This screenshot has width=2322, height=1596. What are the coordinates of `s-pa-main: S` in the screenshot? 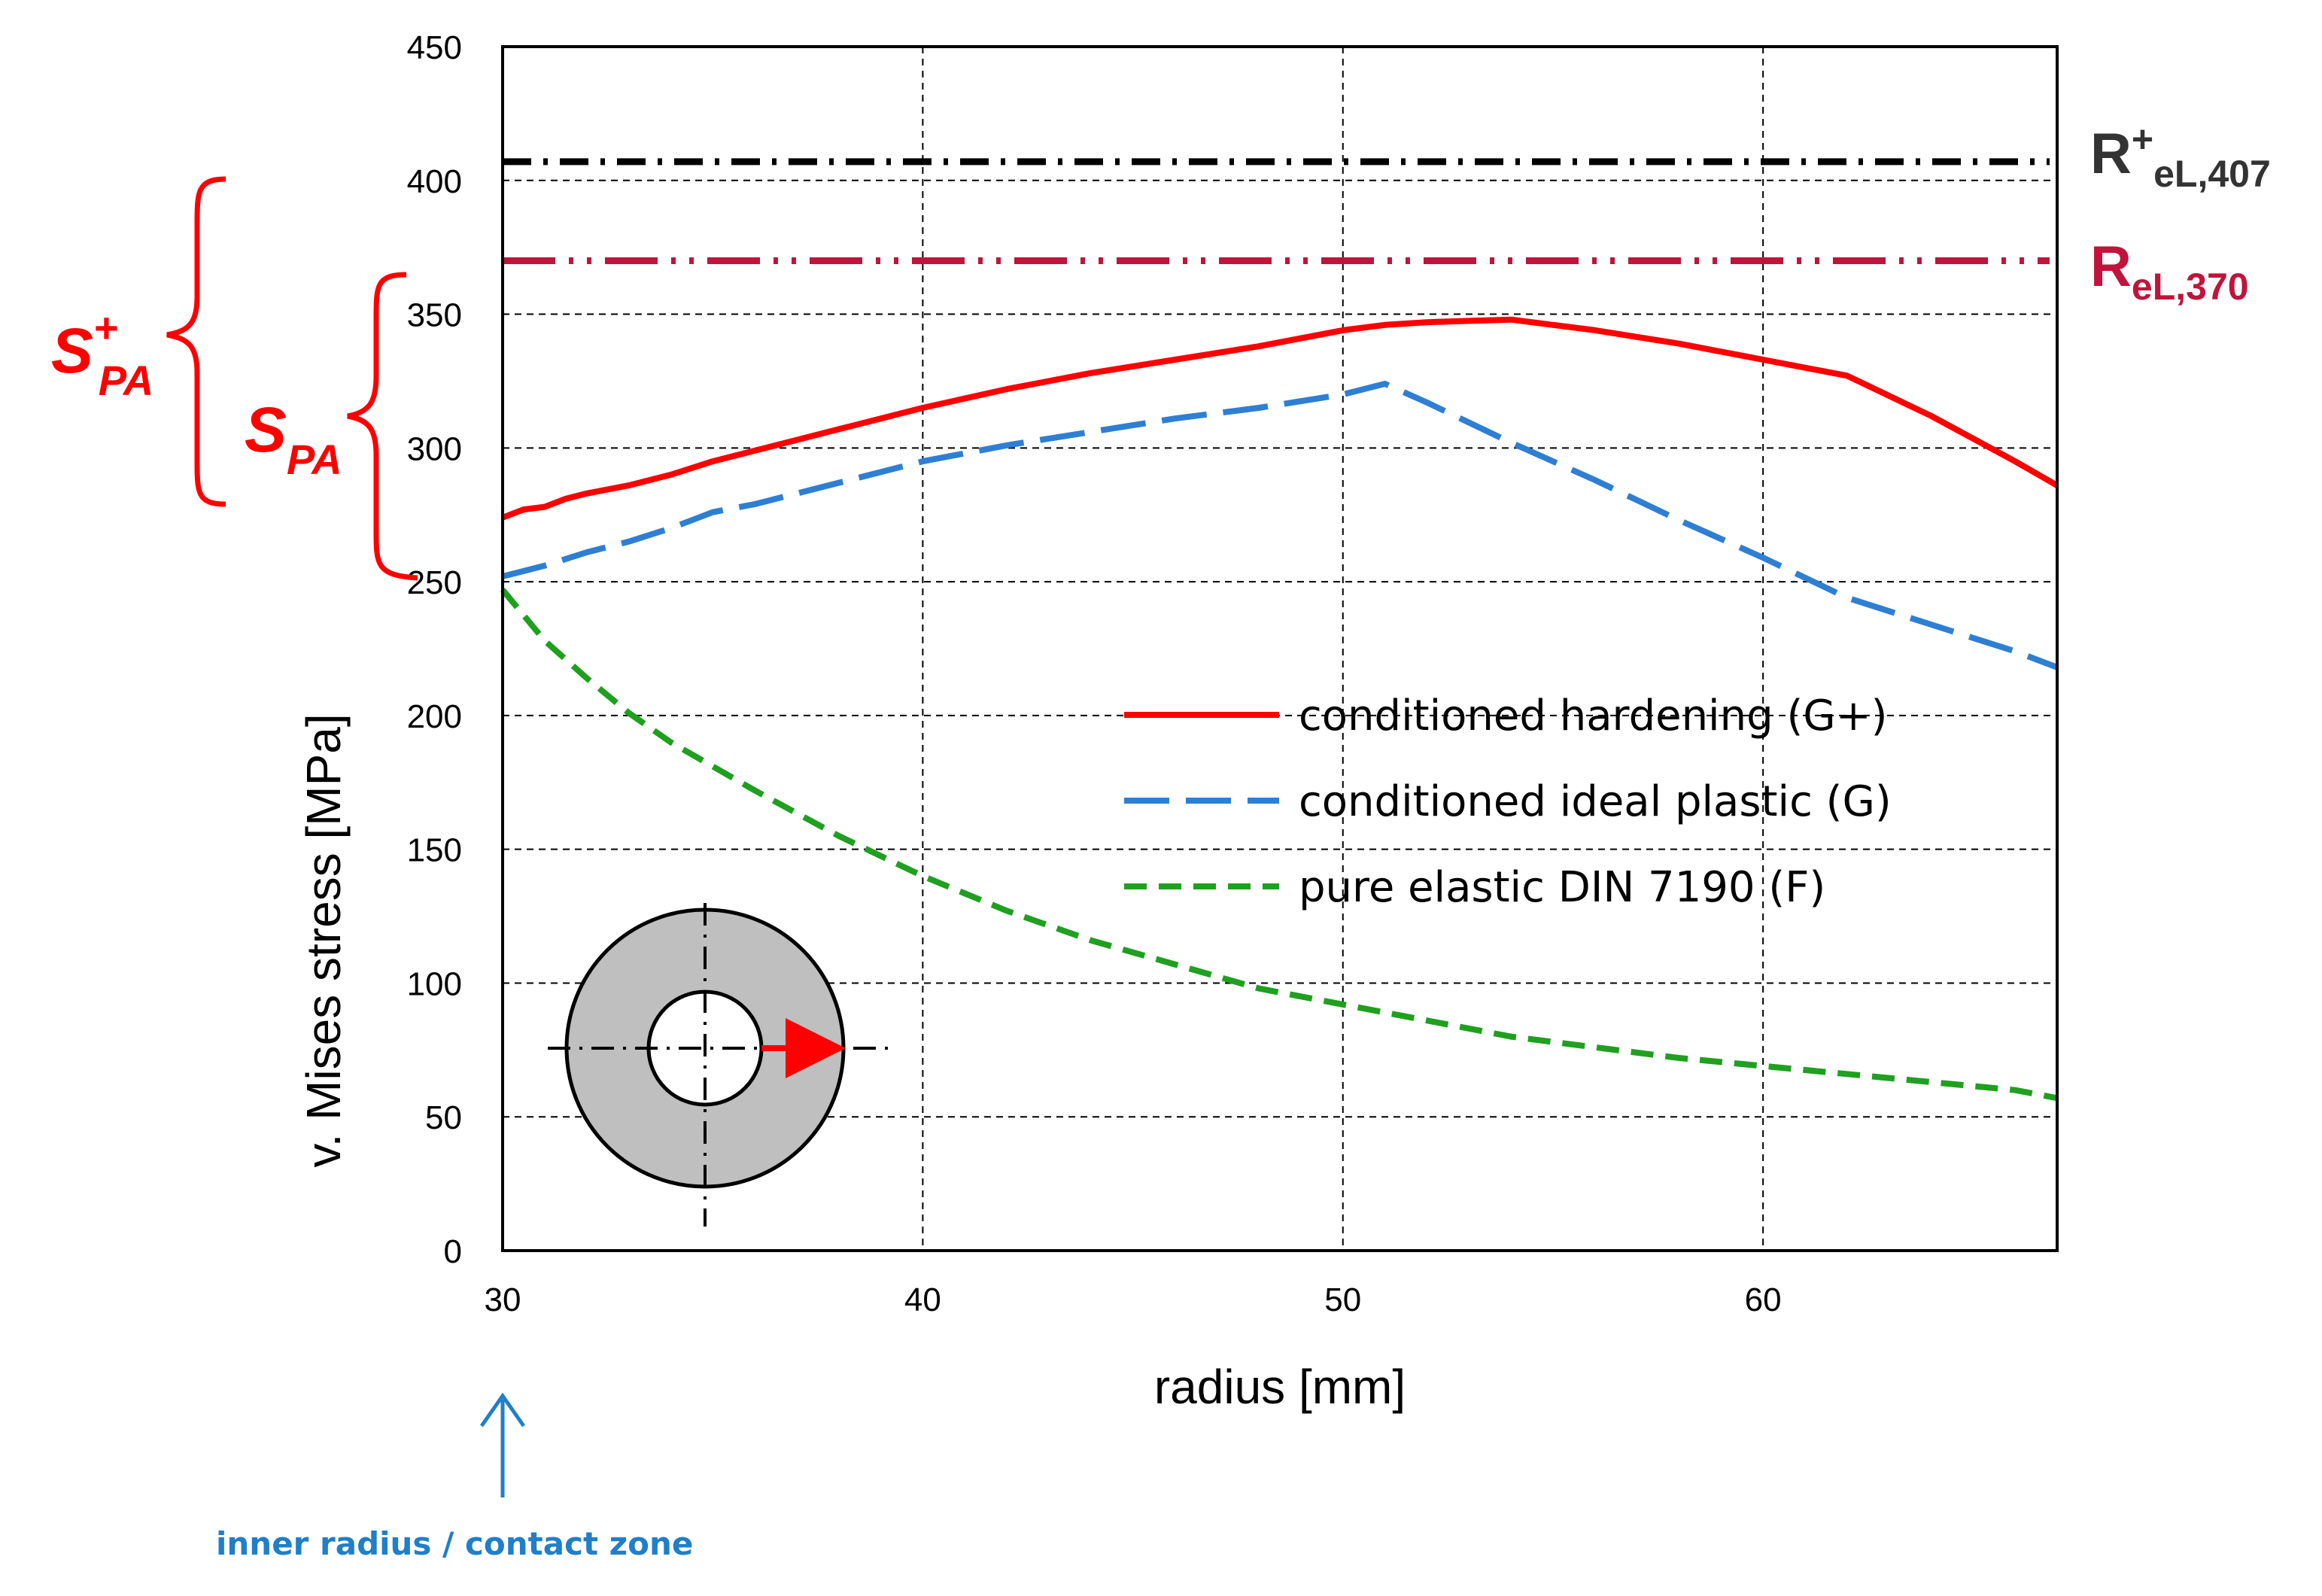 It's located at (266, 429).